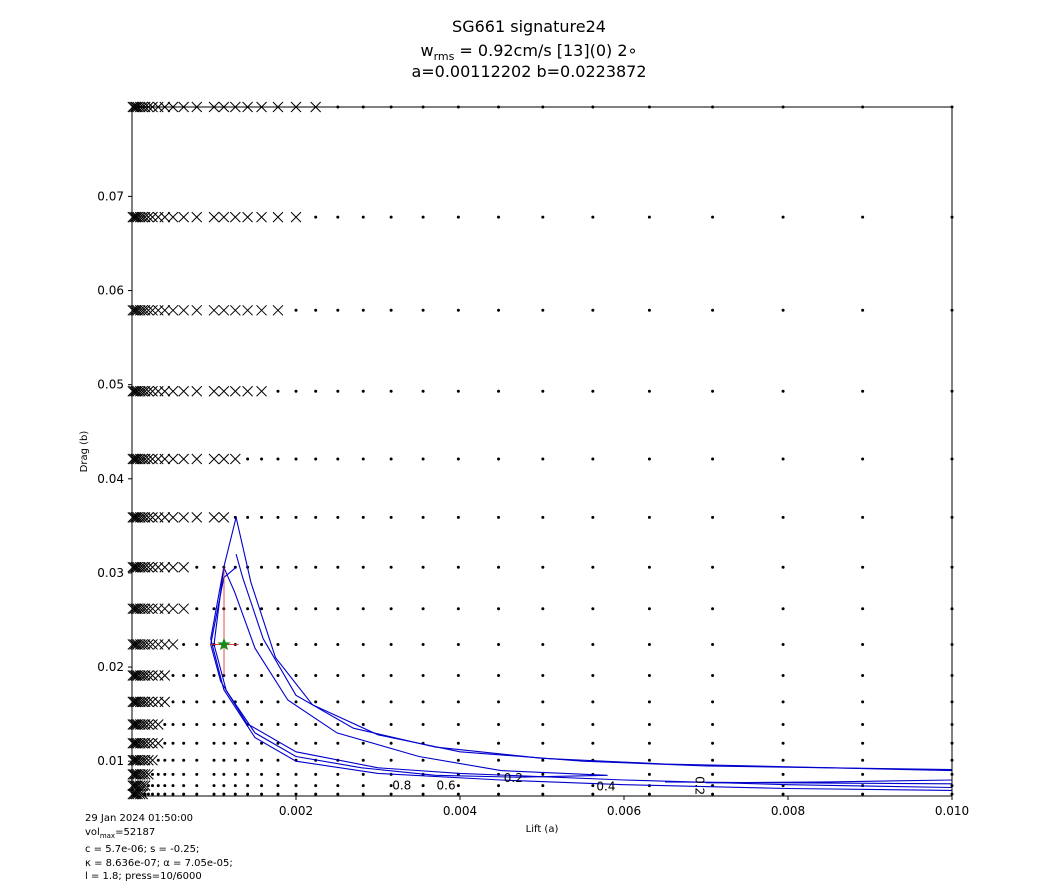 This screenshot has height=894, width=1058. Describe the element at coordinates (110, 667) in the screenshot. I see `y-tick-label: 0.02` at that location.